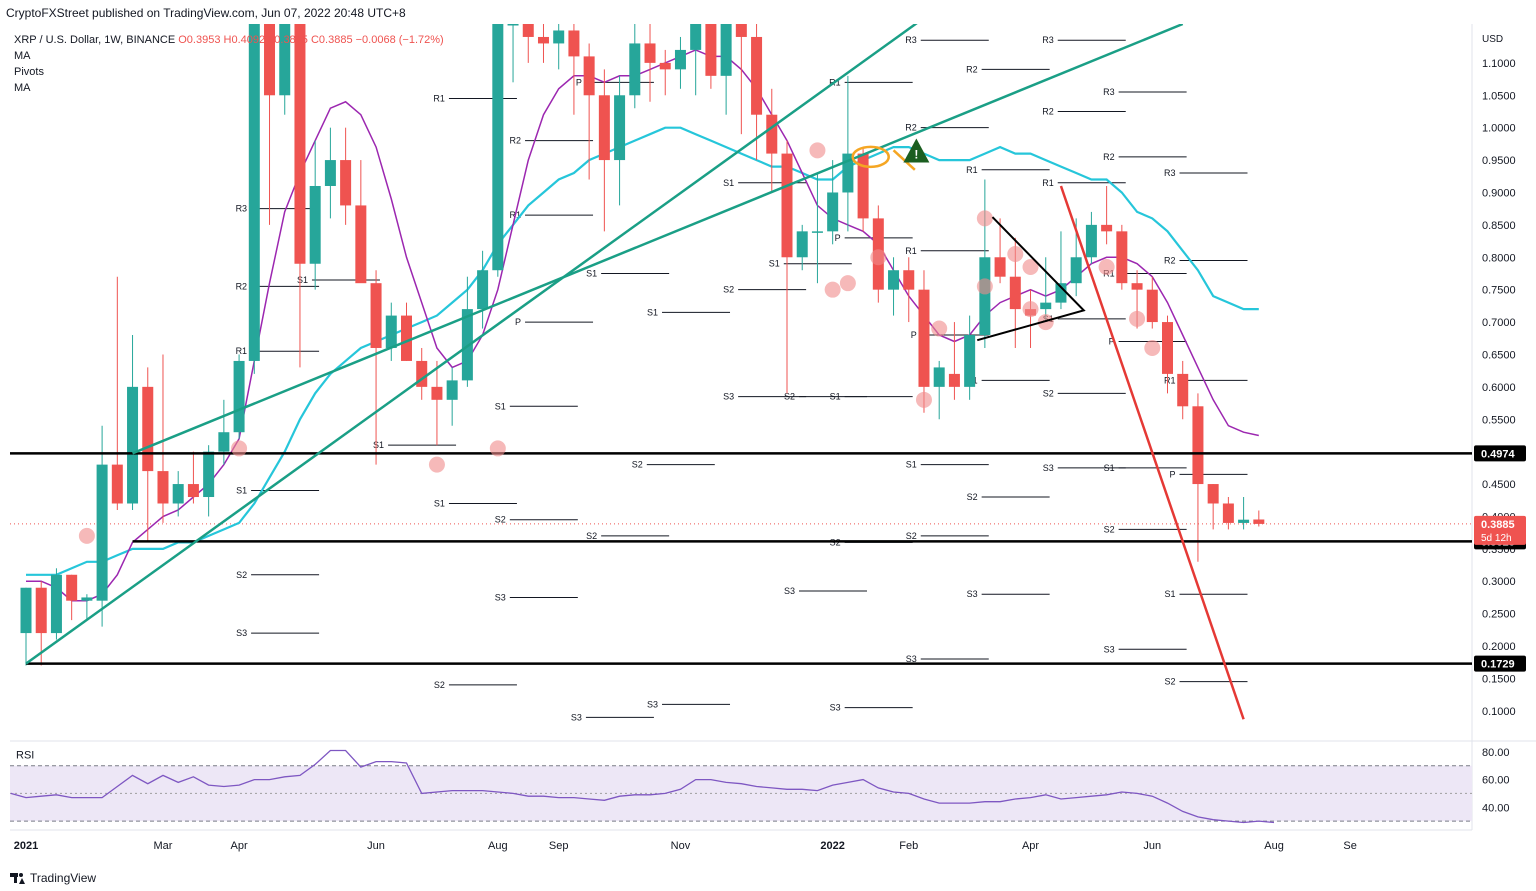 Image resolution: width=1536 pixels, height=891 pixels. What do you see at coordinates (559, 846) in the screenshot?
I see `time-tick-label: Sep` at bounding box center [559, 846].